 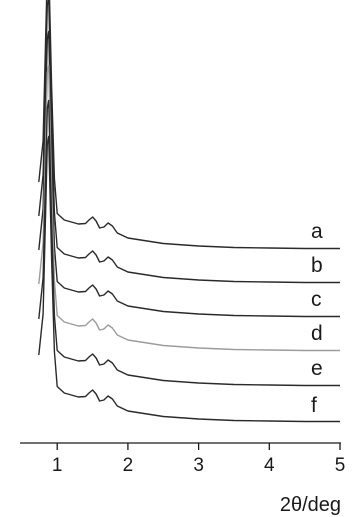 What do you see at coordinates (182, 479) in the screenshot?
I see `x-axis: 1 2 3 4 5 2θ/deg` at bounding box center [182, 479].